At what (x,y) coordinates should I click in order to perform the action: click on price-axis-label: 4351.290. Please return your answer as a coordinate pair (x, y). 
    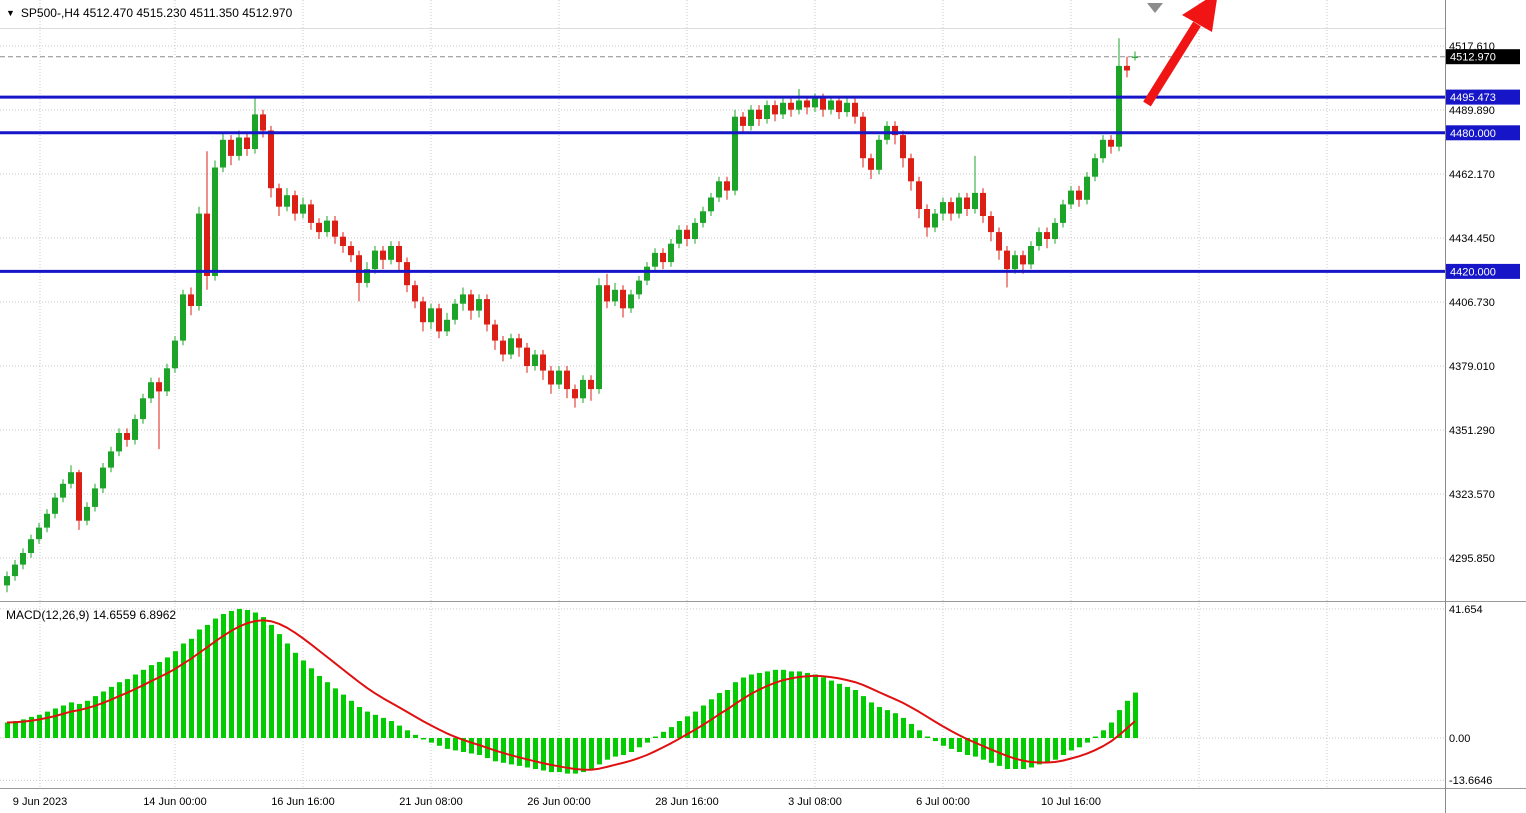
    Looking at the image, I should click on (1472, 431).